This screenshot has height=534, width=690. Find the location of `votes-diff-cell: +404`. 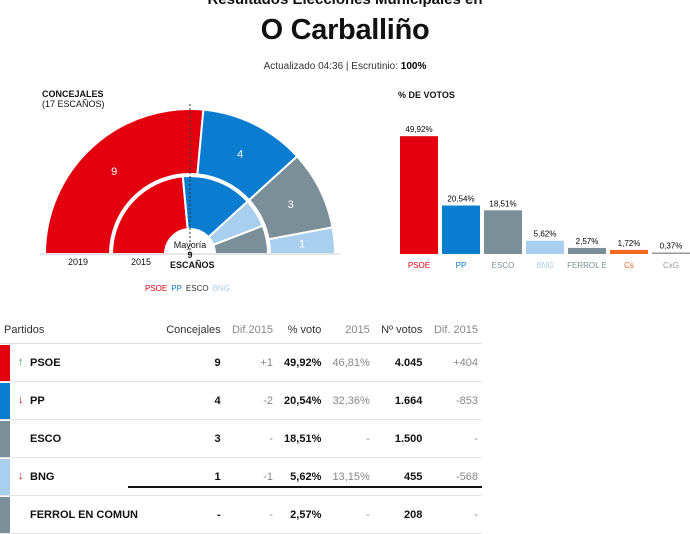

votes-diff-cell: +404 is located at coordinates (454, 362).